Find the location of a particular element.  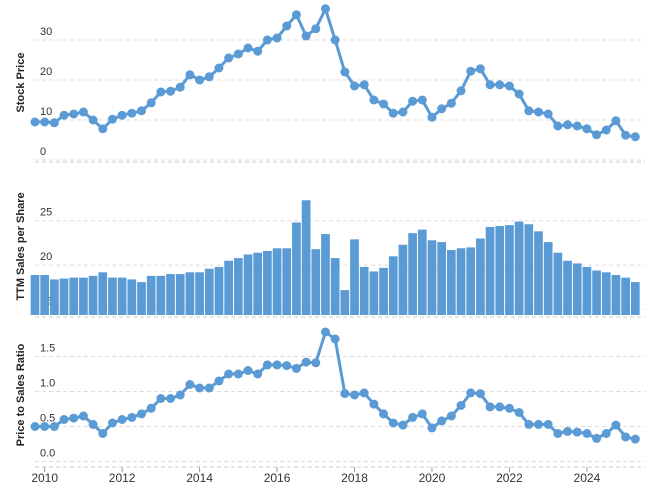

x-tick-label: 2020 is located at coordinates (432, 478).